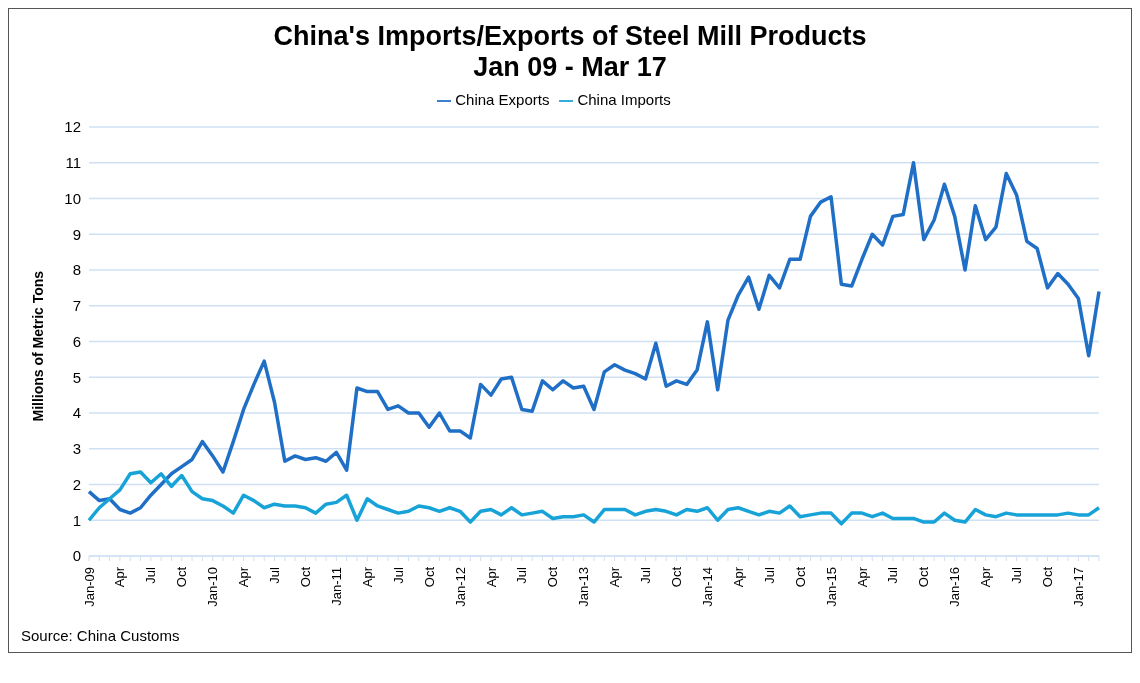 The height and width of the screenshot is (683, 1140). I want to click on chart-subtitle: Jan 09 - Mar 17, so click(570, 67).